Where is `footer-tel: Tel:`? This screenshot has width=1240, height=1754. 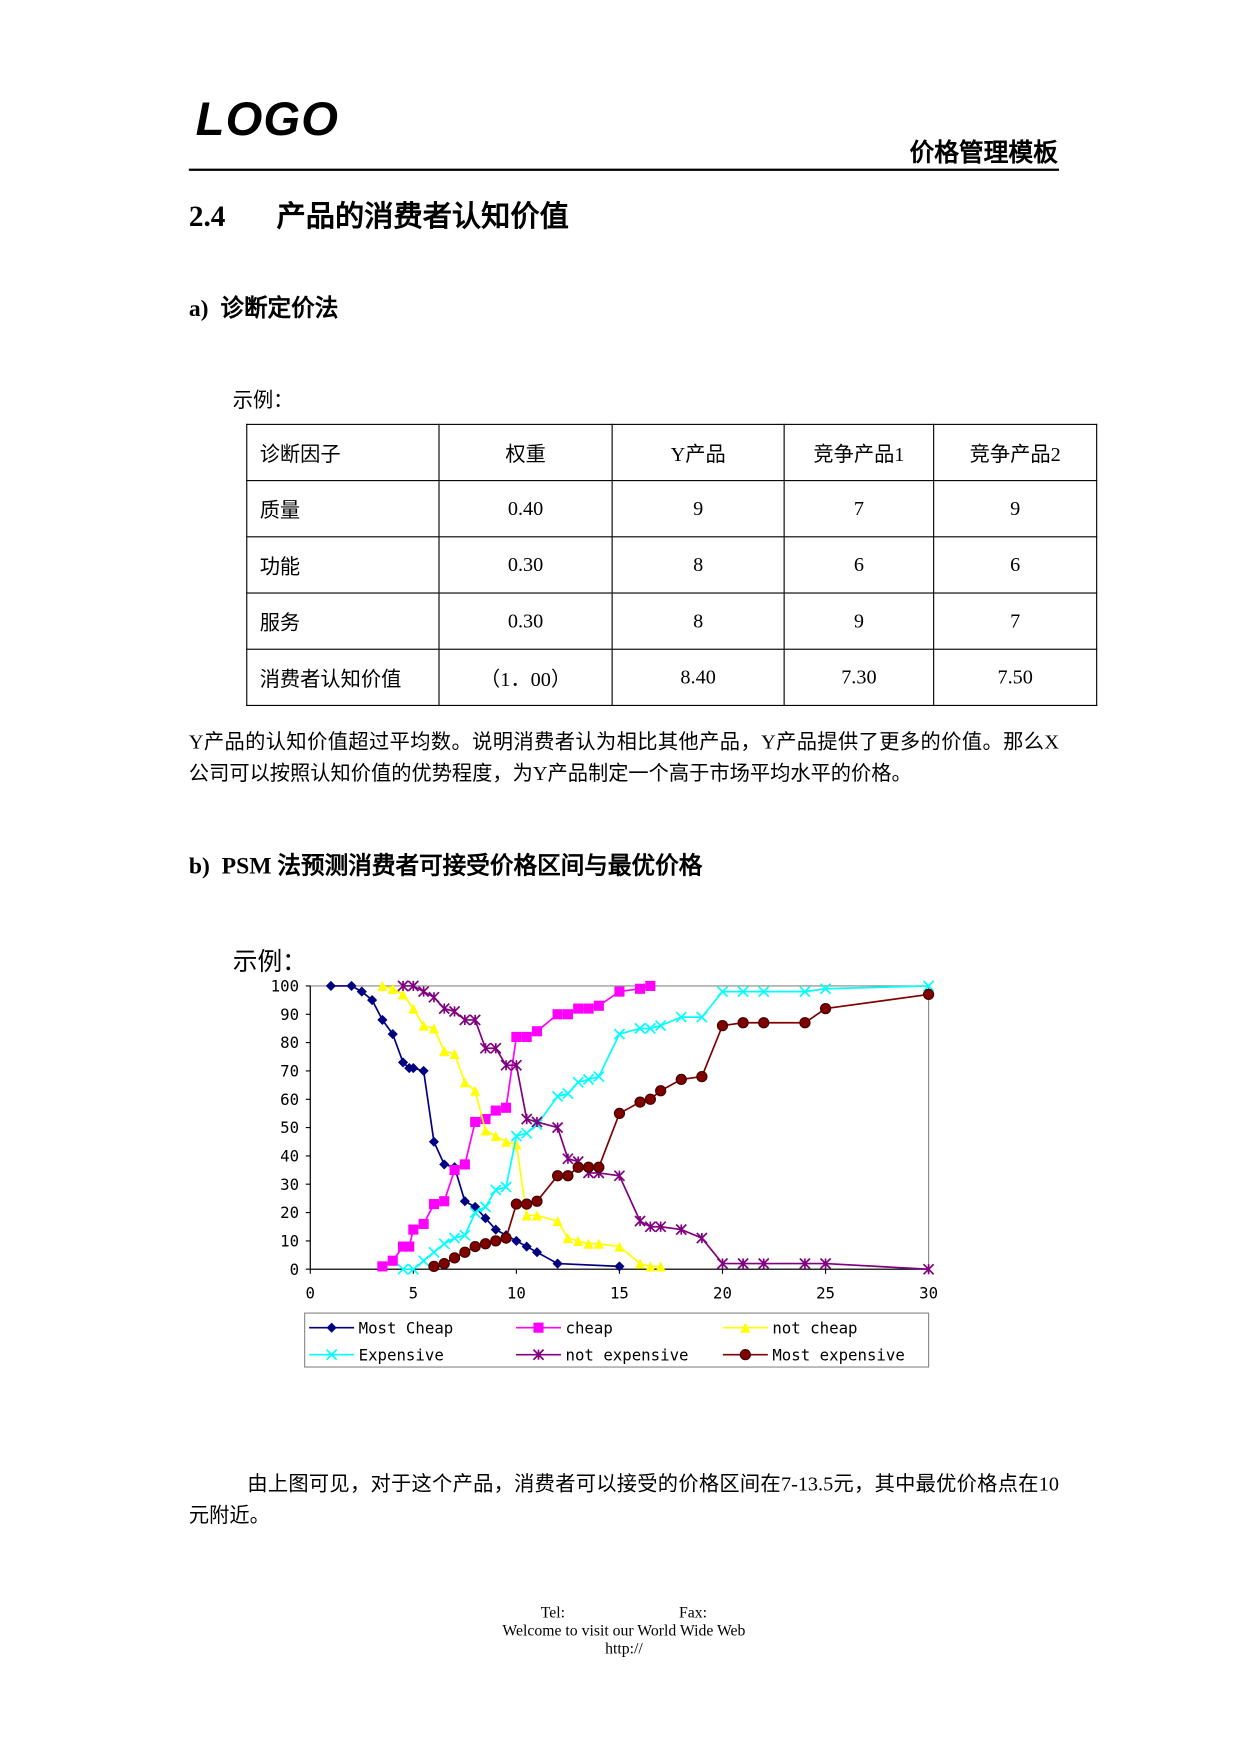 footer-tel: Tel: is located at coordinates (553, 1614).